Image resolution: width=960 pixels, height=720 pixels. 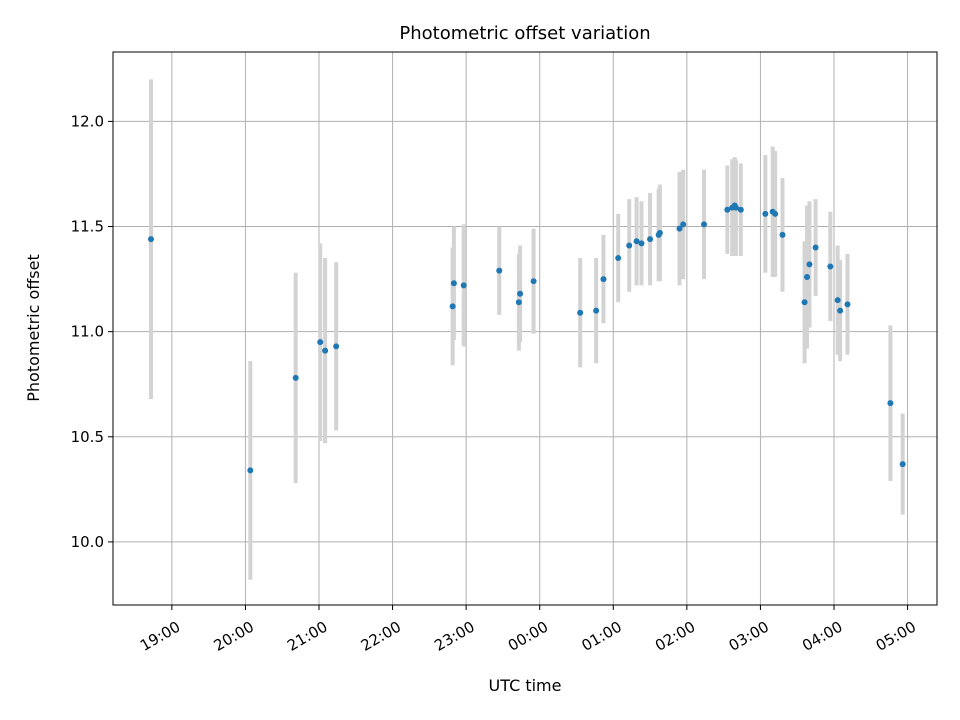 What do you see at coordinates (87, 332) in the screenshot?
I see `y-tick-label: 11.0` at bounding box center [87, 332].